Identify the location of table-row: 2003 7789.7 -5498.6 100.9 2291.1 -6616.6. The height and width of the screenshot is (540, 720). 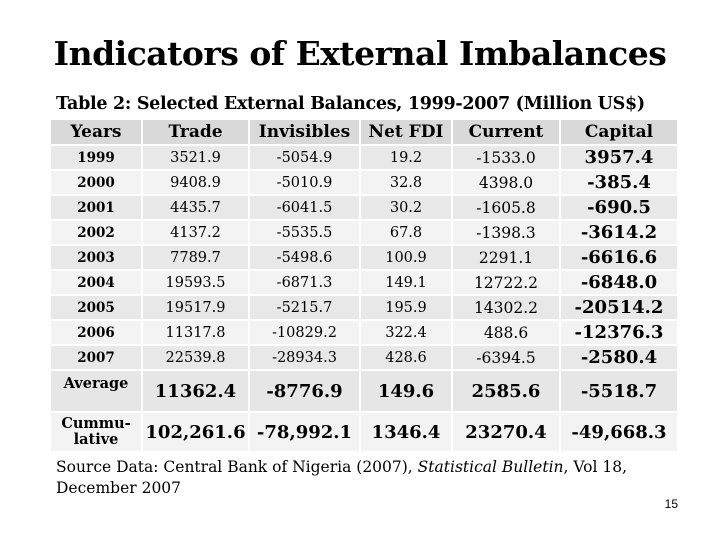
(364, 257).